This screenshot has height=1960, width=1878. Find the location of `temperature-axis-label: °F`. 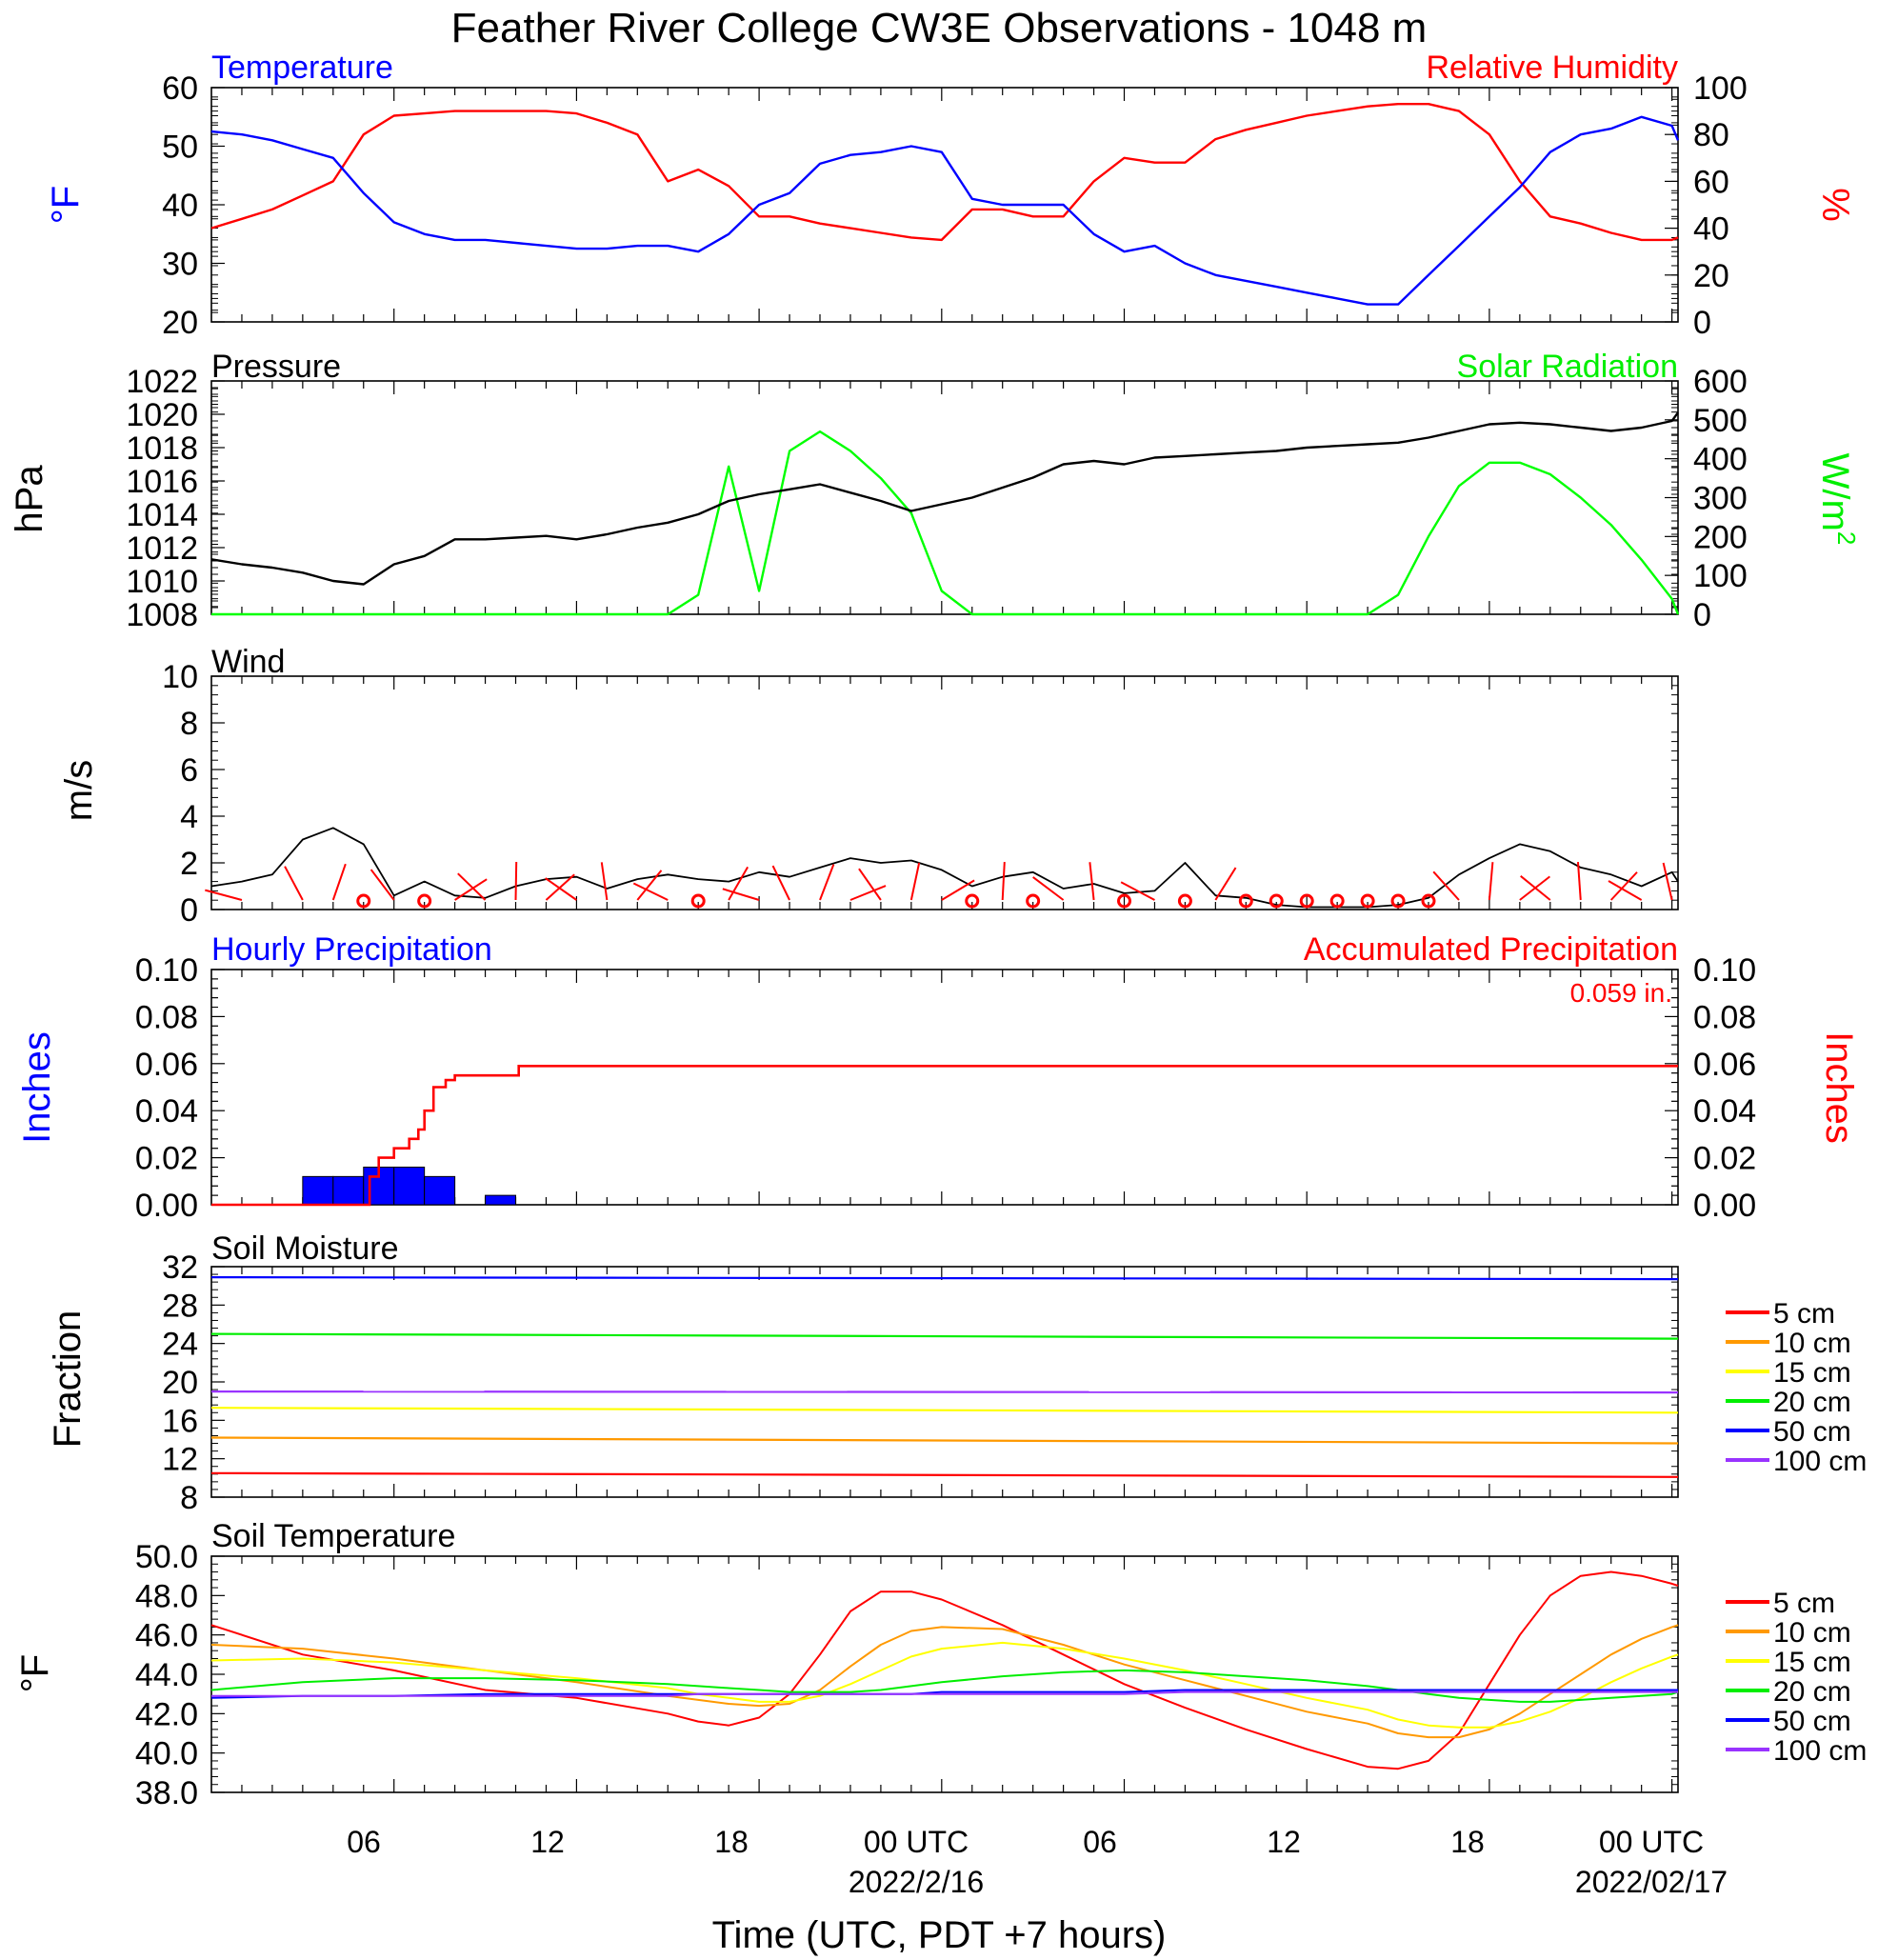

temperature-axis-label: °F is located at coordinates (66, 205).